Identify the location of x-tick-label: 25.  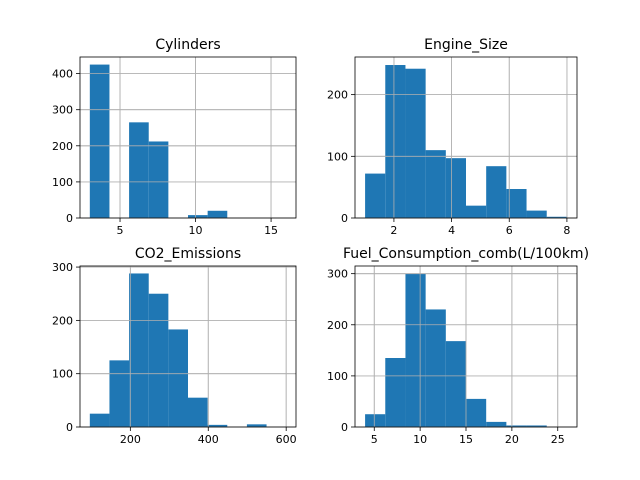
(558, 439).